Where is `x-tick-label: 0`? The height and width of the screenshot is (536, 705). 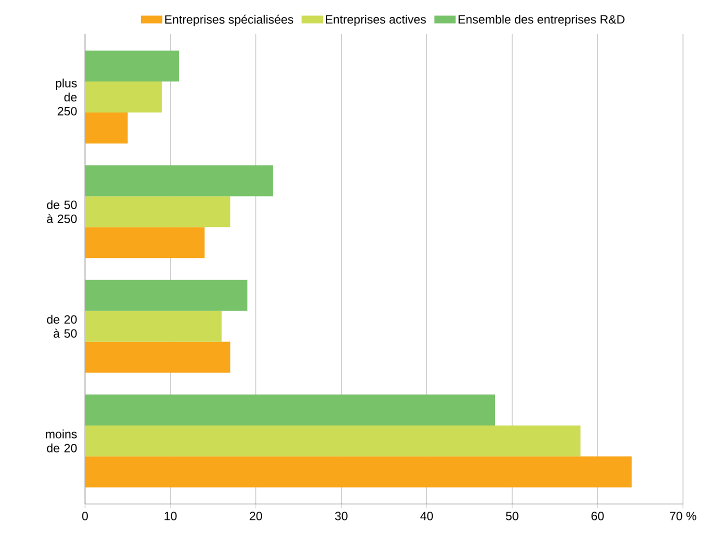
x-tick-label: 0 is located at coordinates (85, 516).